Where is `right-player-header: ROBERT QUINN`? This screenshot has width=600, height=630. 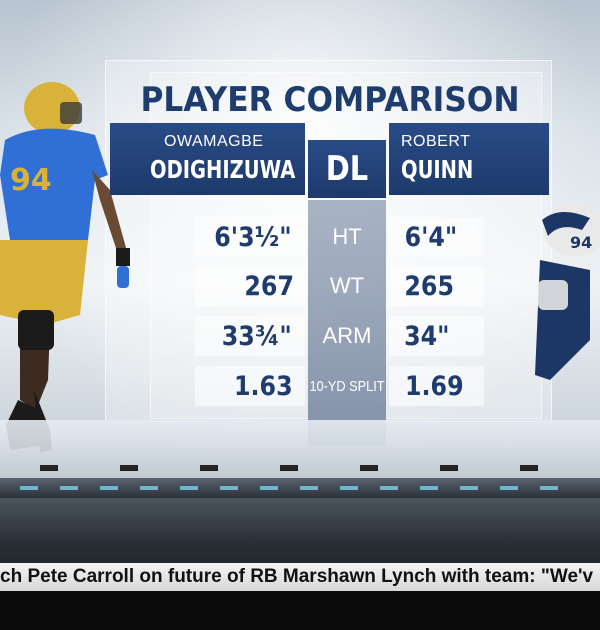 right-player-header: ROBERT QUINN is located at coordinates (469, 159).